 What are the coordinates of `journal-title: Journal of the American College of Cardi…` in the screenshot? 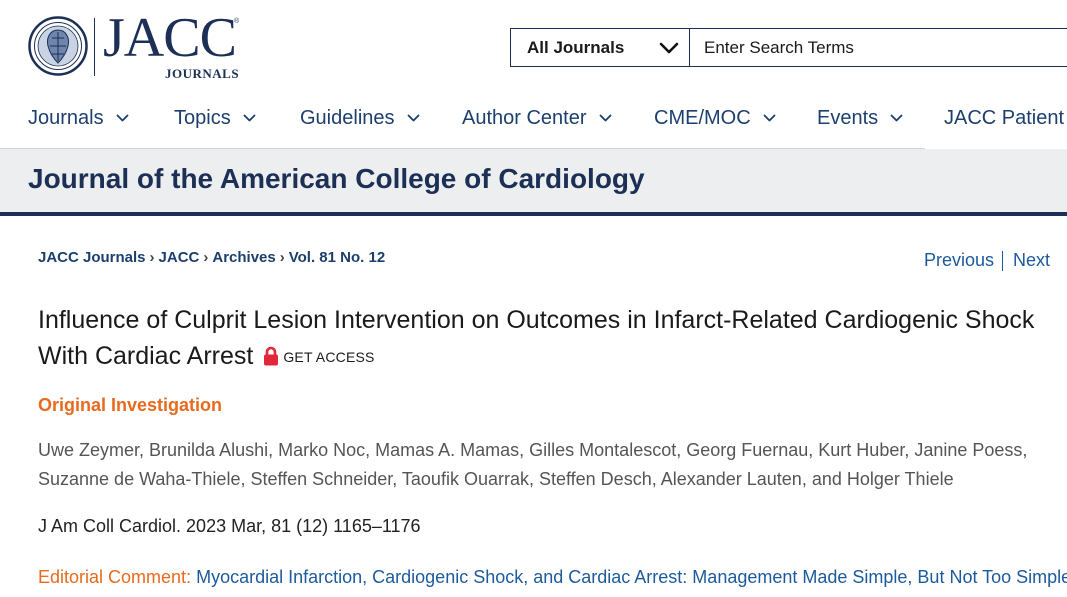 It's located at (336, 178).